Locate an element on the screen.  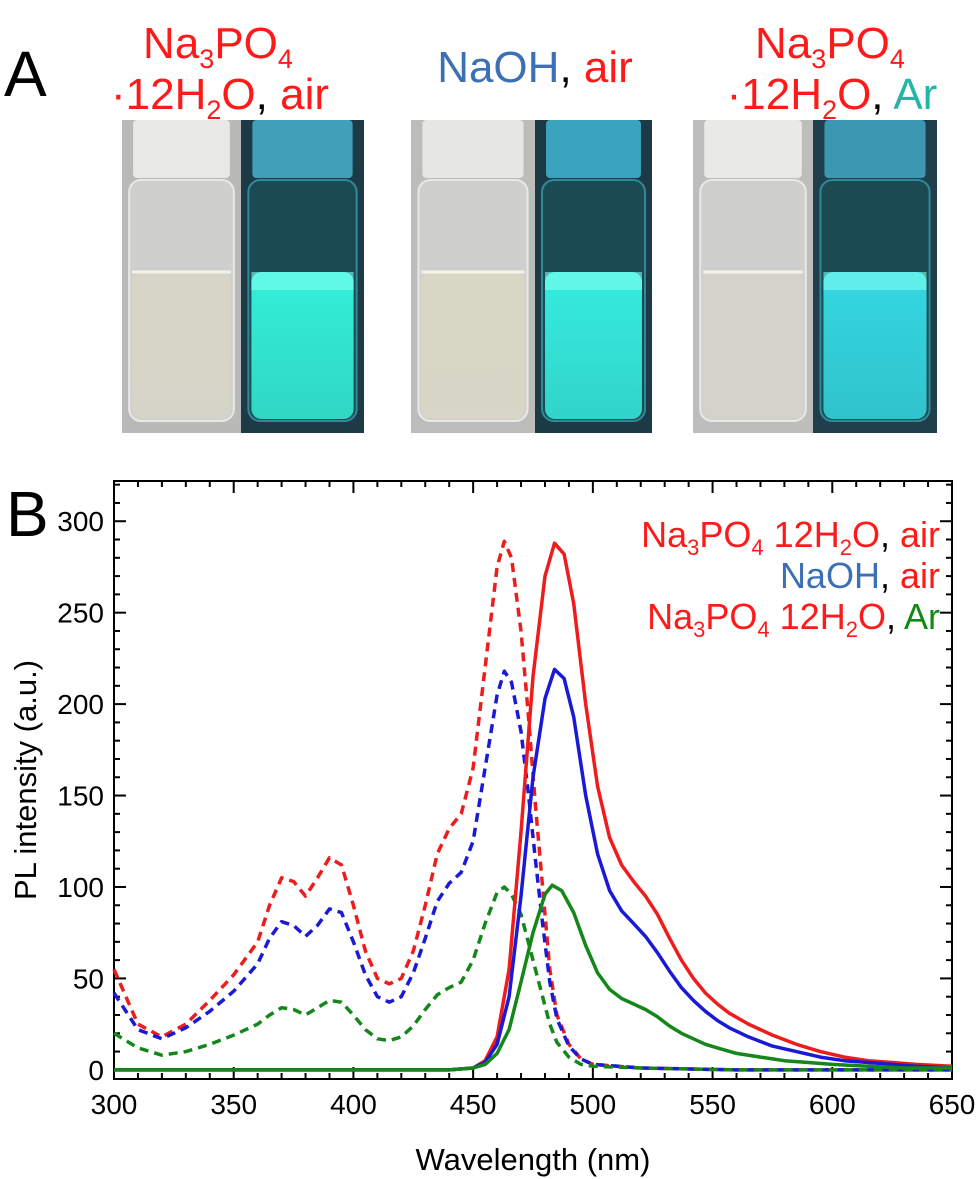
vial-title-line-1: Na3PO4 is located at coordinates (218, 46).